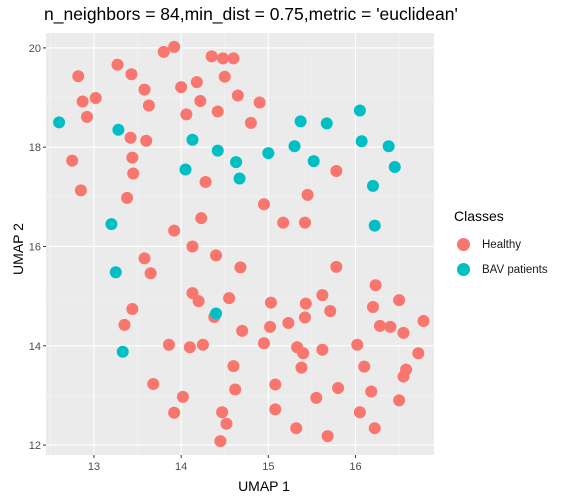 This screenshot has height=502, width=570. I want to click on x-tick-label: 13, so click(94, 467).